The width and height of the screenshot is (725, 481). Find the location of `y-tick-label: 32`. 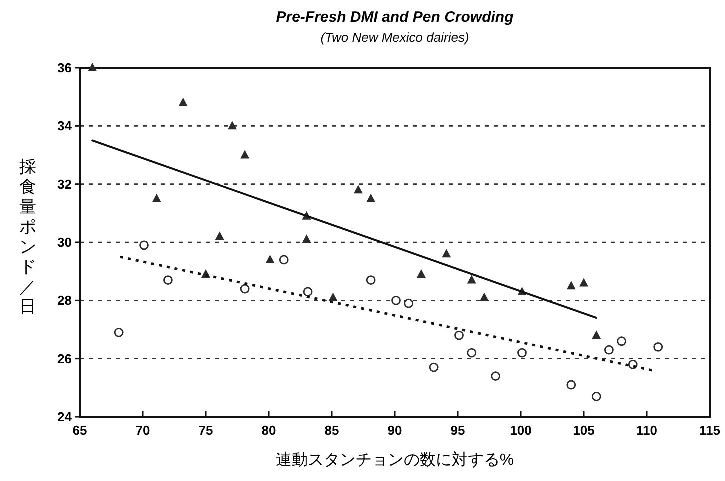

y-tick-label: 32 is located at coordinates (65, 184).